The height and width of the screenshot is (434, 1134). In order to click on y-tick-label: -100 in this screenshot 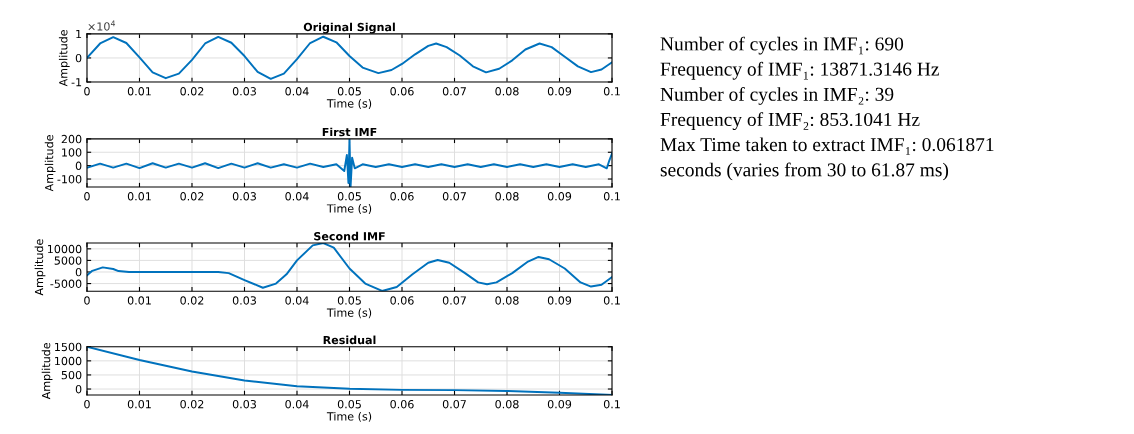, I will do `click(69, 179)`.